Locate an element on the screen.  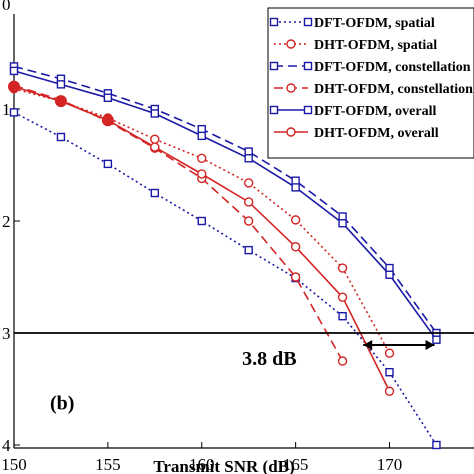
x-tick-label: 160 is located at coordinates (202, 464).